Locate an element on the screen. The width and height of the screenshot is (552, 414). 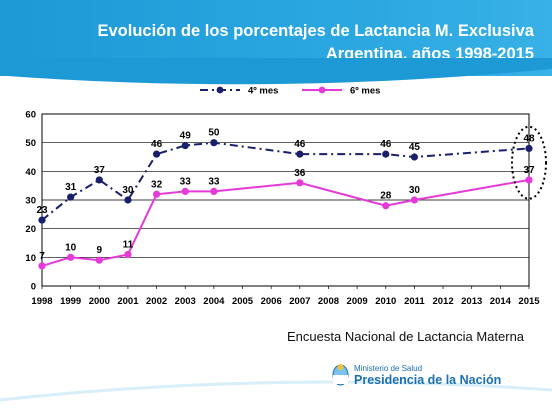
x-tick-label: 2004 is located at coordinates (214, 301).